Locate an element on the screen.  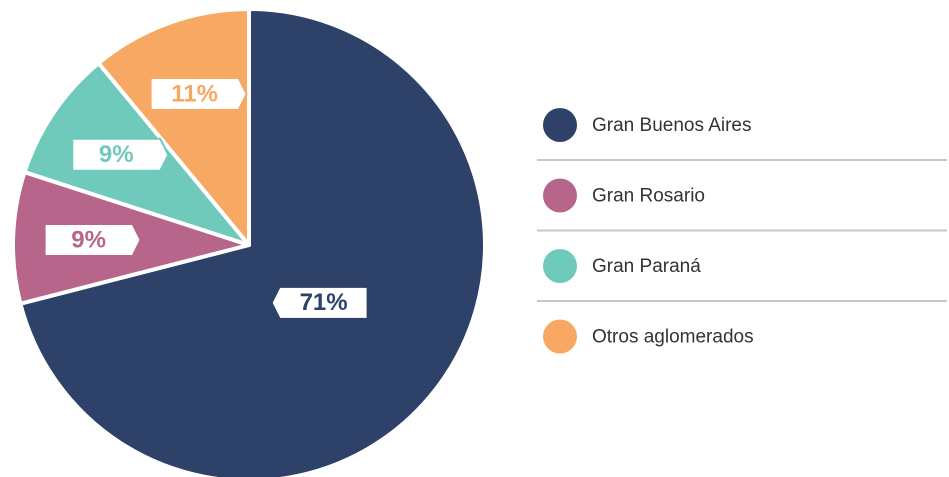
legend-label: Gran Paraná is located at coordinates (646, 266).